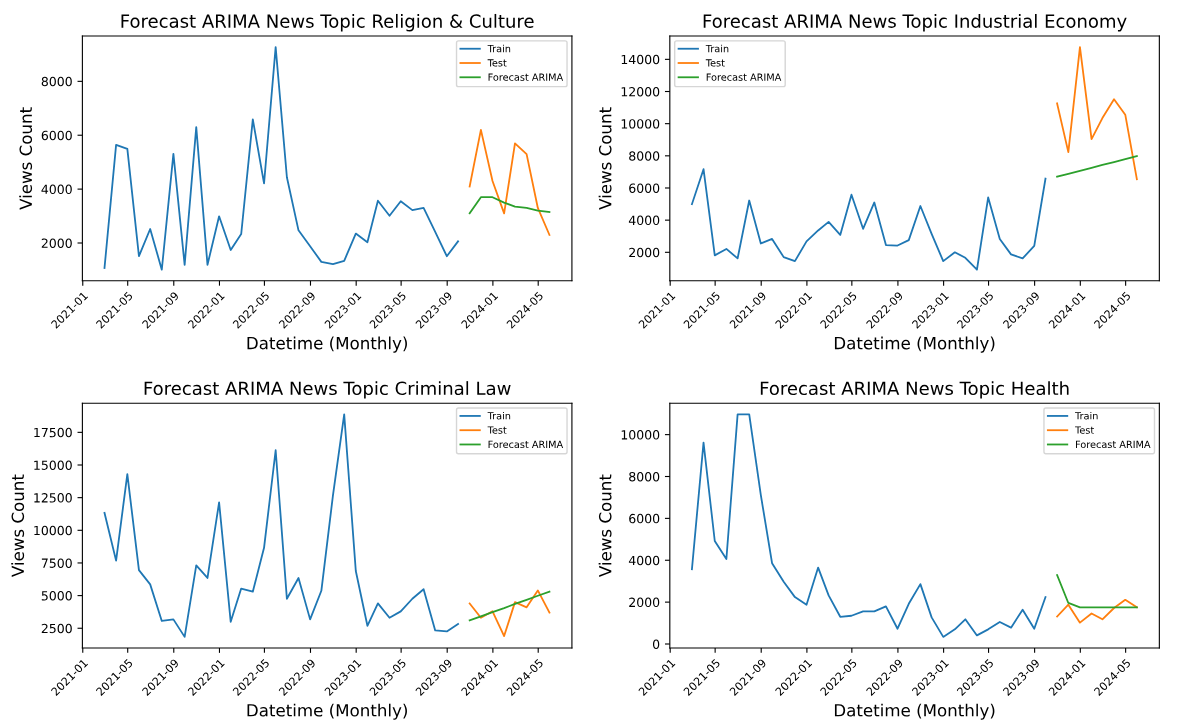 The image size is (1177, 720). What do you see at coordinates (327, 22) in the screenshot?
I see `chart-title: Forecast ARIMA News Topic Religion & Culture` at bounding box center [327, 22].